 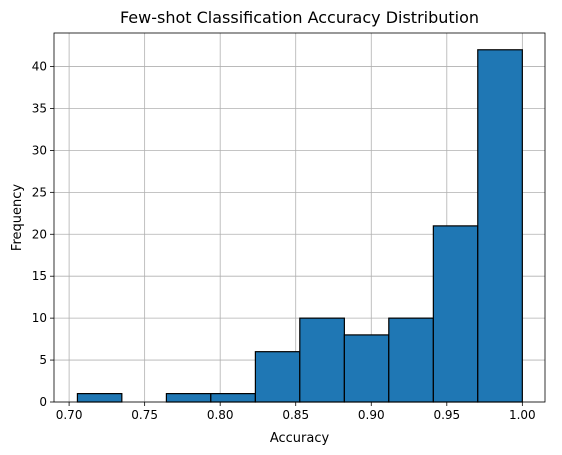 What do you see at coordinates (39, 234) in the screenshot?
I see `y-tick-label: 20` at bounding box center [39, 234].